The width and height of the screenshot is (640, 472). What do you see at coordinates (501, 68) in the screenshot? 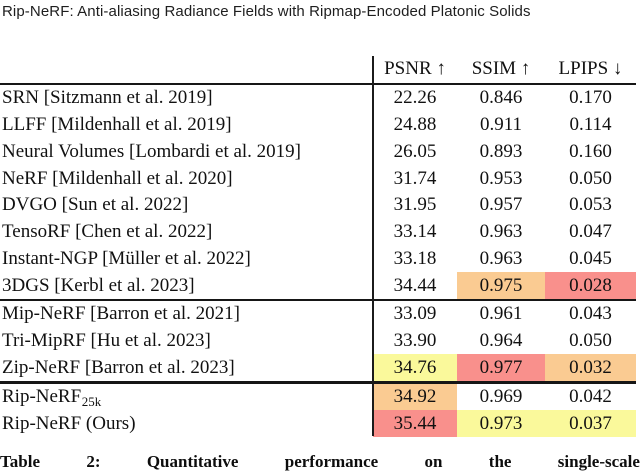
I see `col-header-ssim: SSIM ↑` at bounding box center [501, 68].